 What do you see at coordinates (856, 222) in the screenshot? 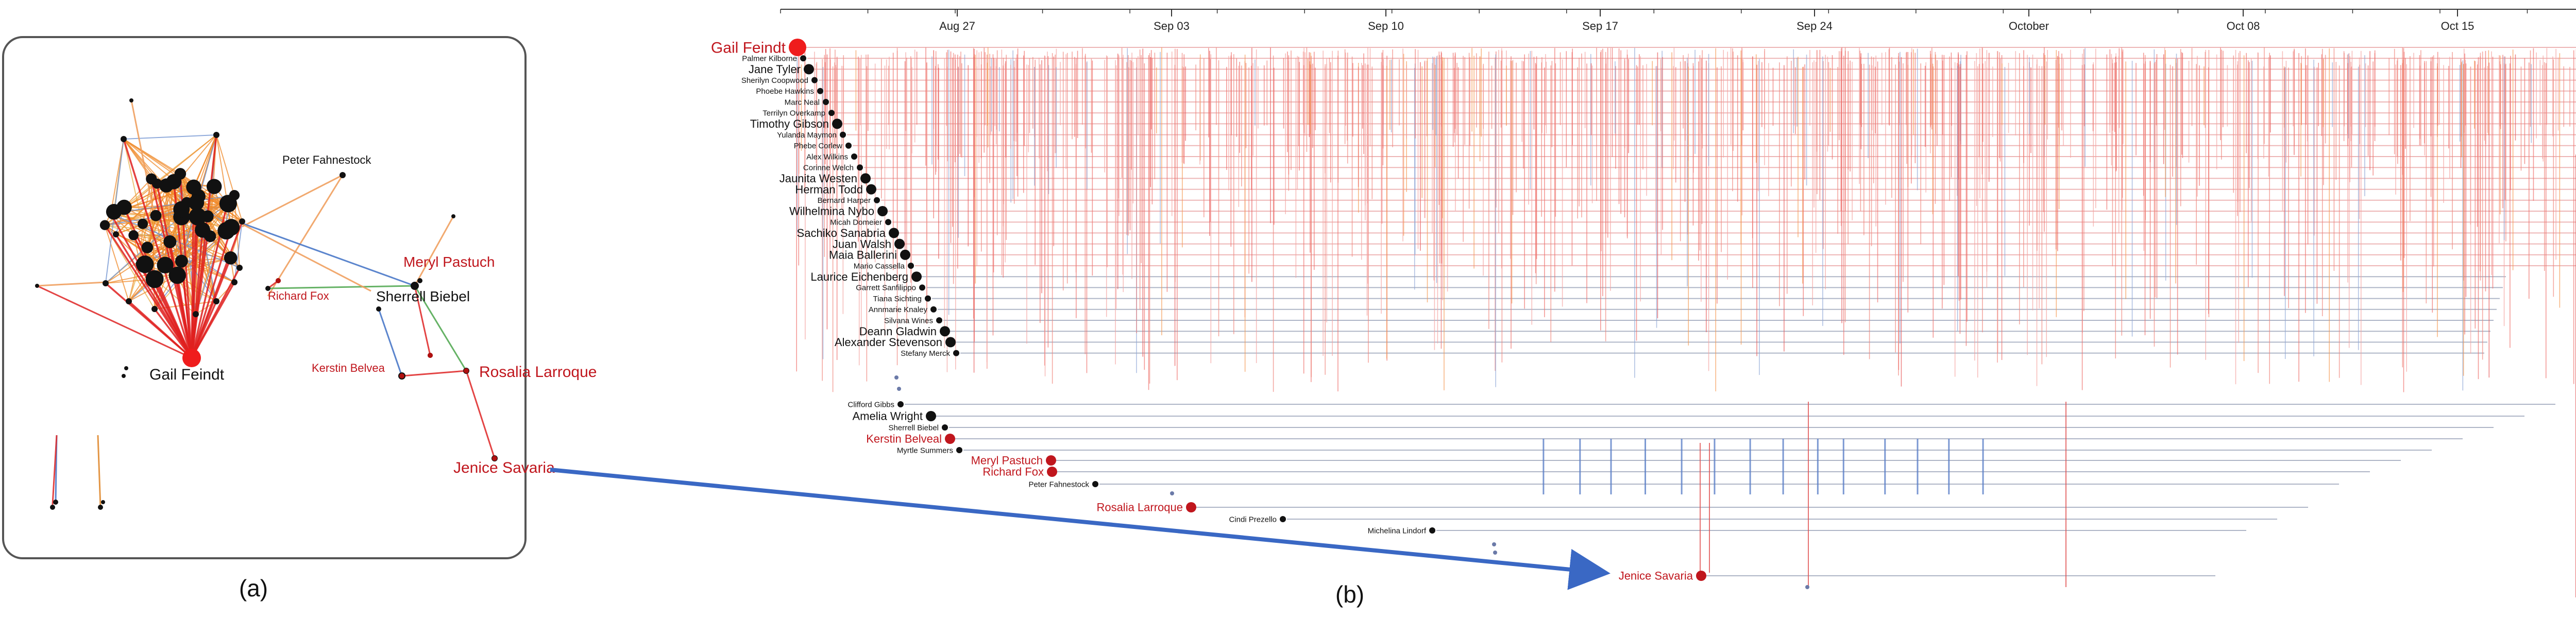
I see `person-name: Micah Domeier` at bounding box center [856, 222].